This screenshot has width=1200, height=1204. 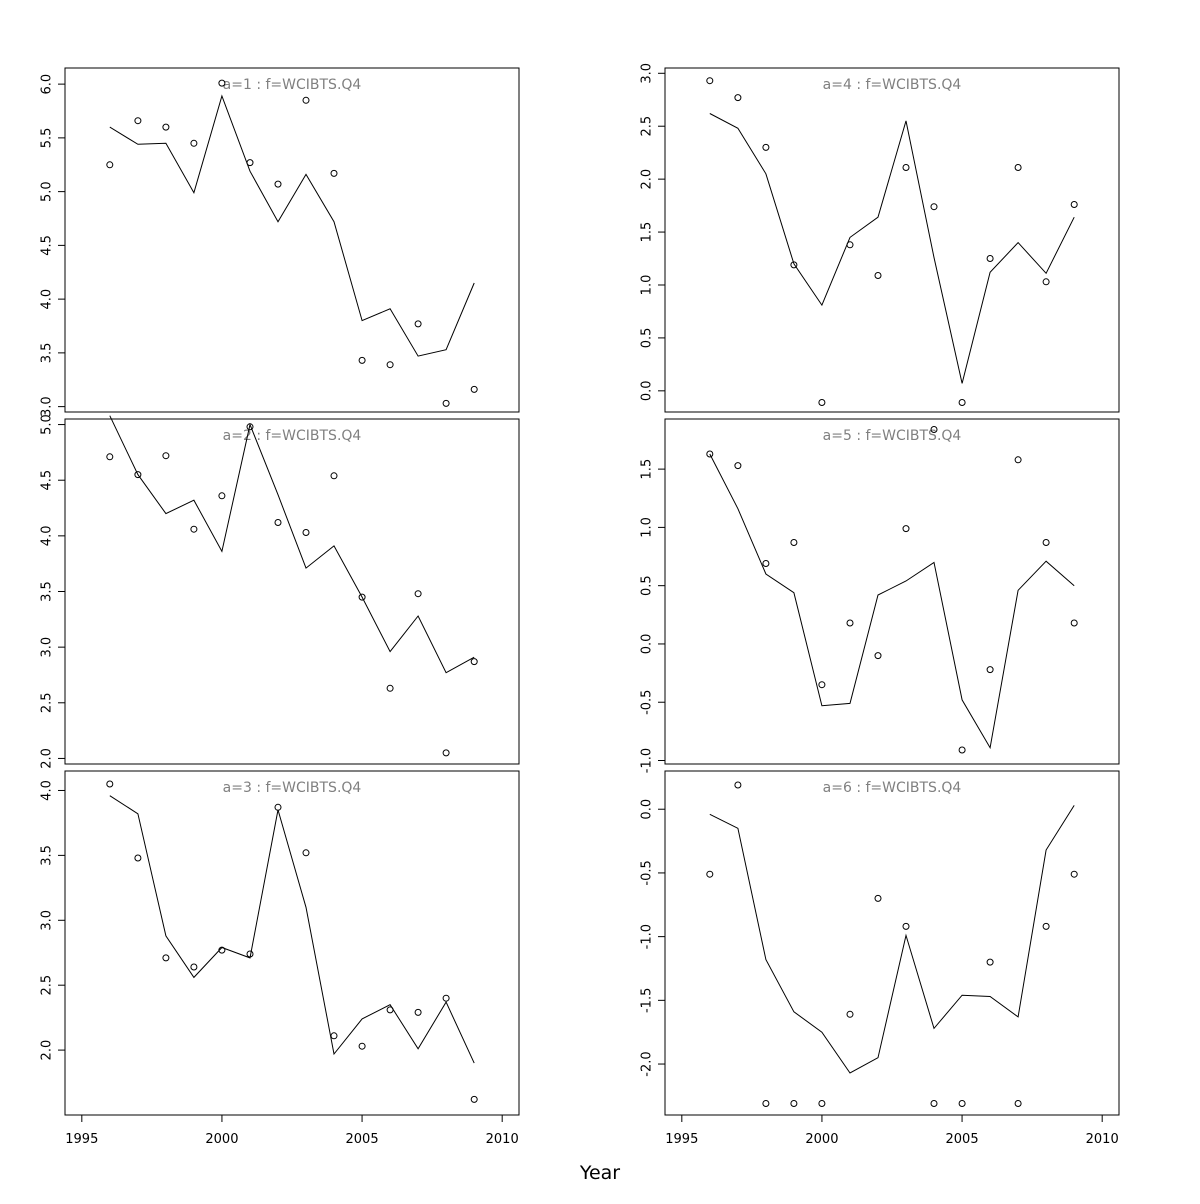 What do you see at coordinates (1102, 1139) in the screenshot?
I see `x-tick-label: 2010` at bounding box center [1102, 1139].